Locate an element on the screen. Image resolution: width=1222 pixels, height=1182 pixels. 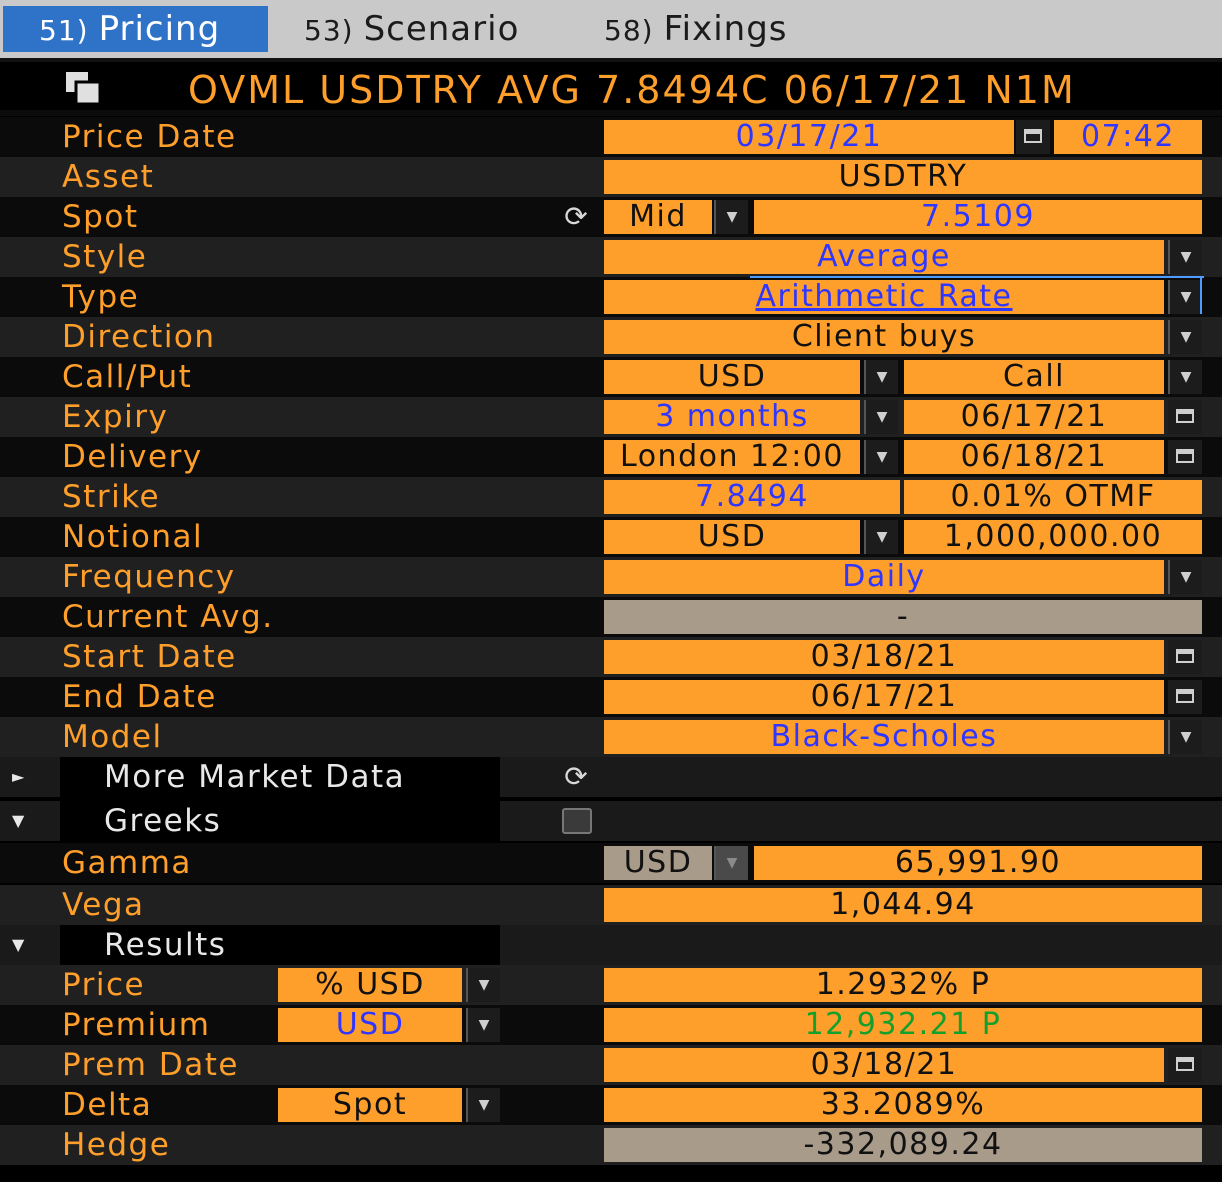
tab-fixings: 58) Fixings is located at coordinates (696, 29).